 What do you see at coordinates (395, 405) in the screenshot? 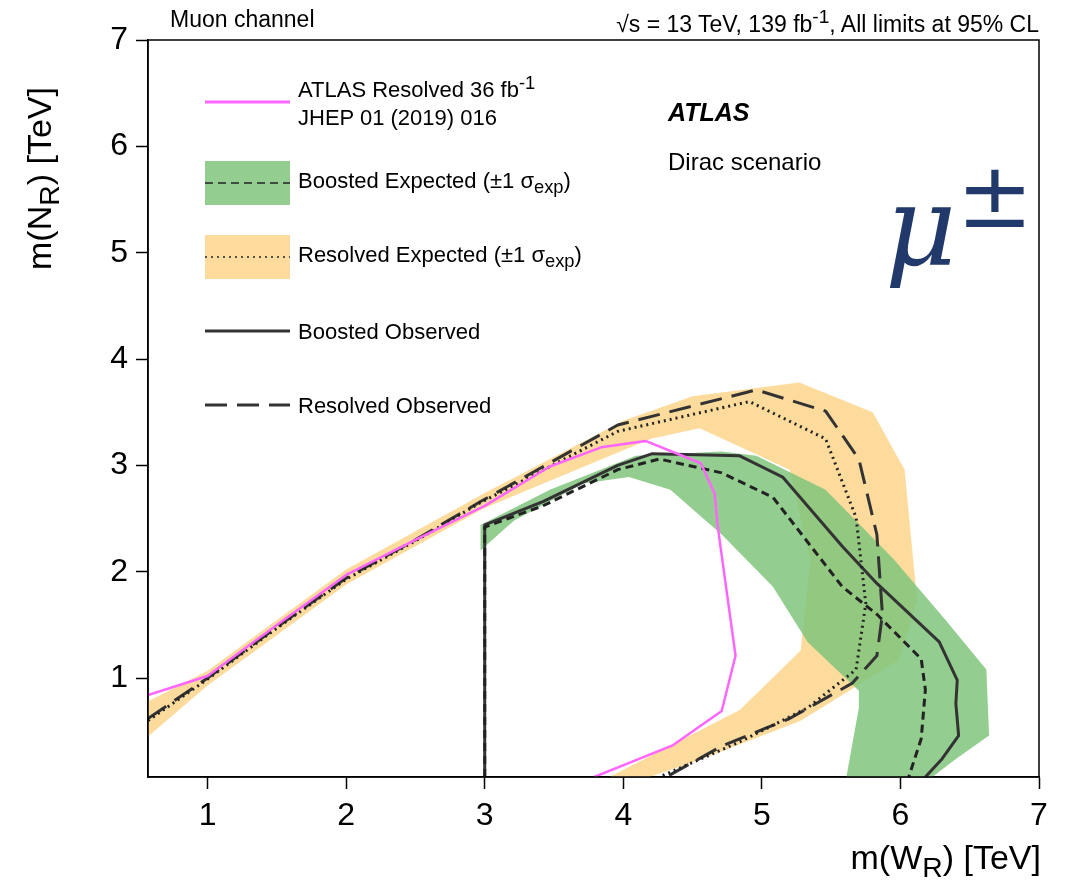
I see `legend-label: Resolved Observed` at bounding box center [395, 405].